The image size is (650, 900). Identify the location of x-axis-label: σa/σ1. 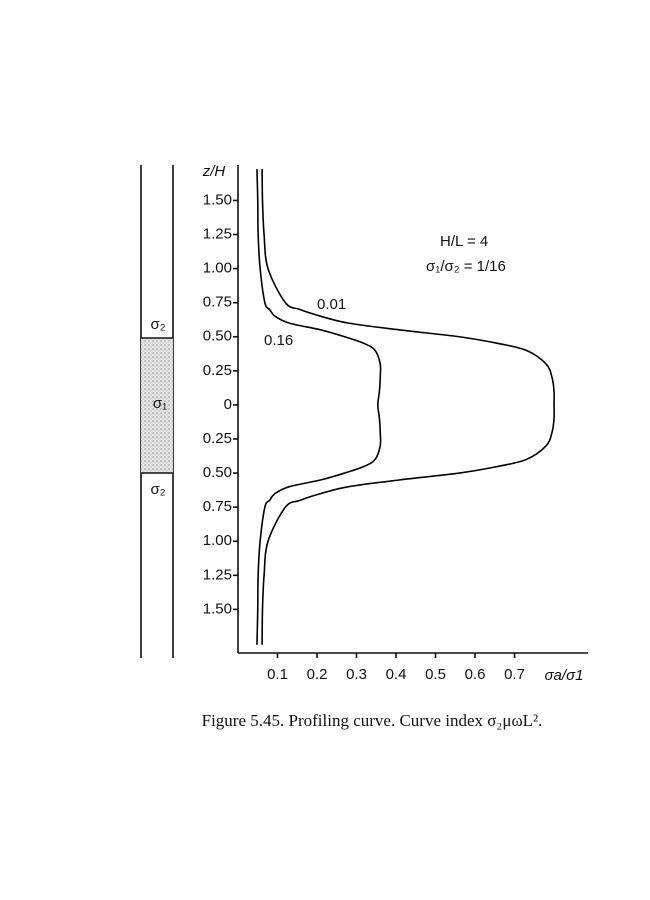
(564, 675).